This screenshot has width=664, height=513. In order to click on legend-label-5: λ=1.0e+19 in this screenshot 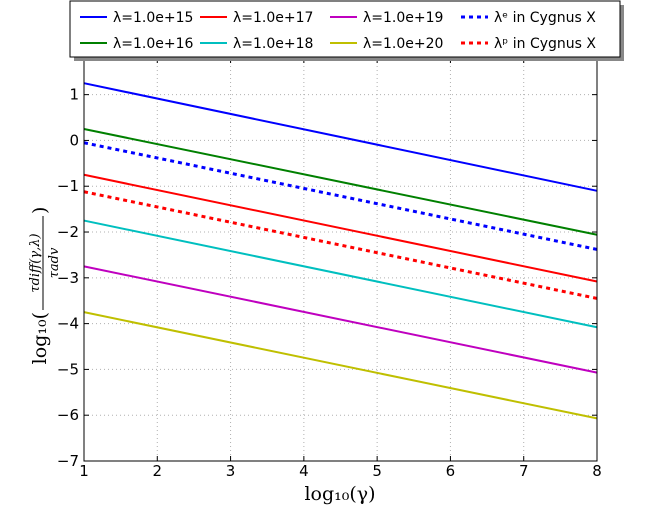, I will do `click(403, 18)`.